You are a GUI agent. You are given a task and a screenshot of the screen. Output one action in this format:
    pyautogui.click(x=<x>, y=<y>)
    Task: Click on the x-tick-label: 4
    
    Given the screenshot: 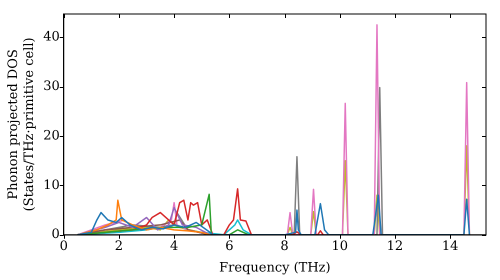 What is the action you would take?
    pyautogui.click(x=174, y=246)
    